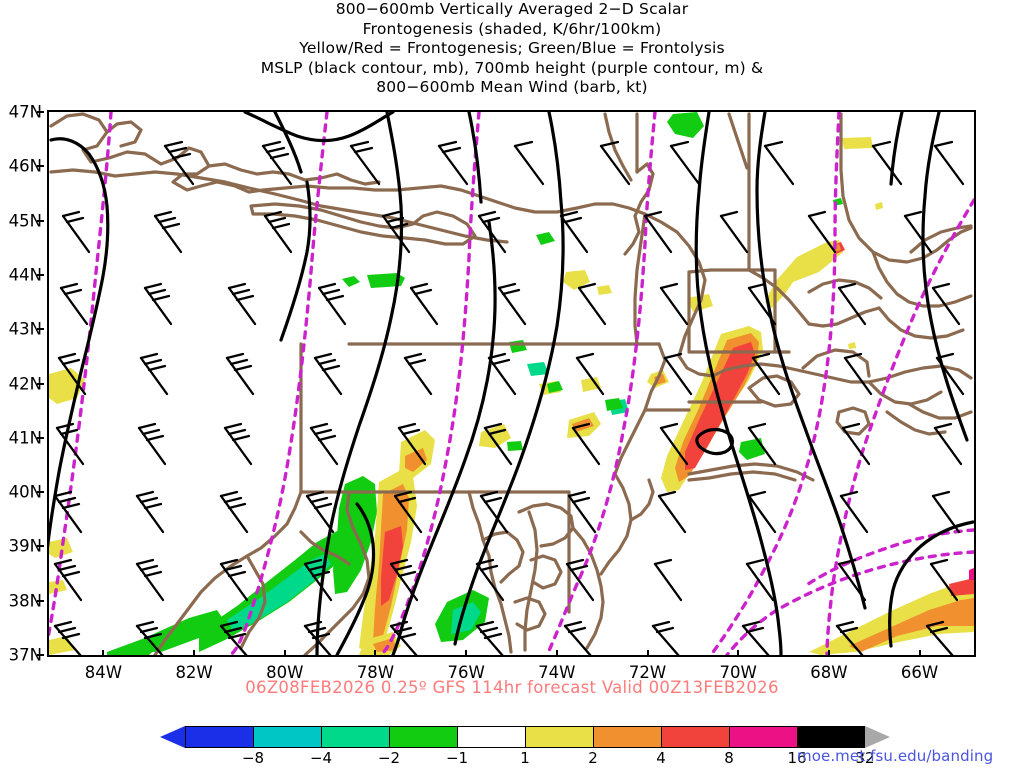 Image resolution: width=1024 pixels, height=768 pixels. I want to click on x-axis-tick-label: 76W, so click(466, 672).